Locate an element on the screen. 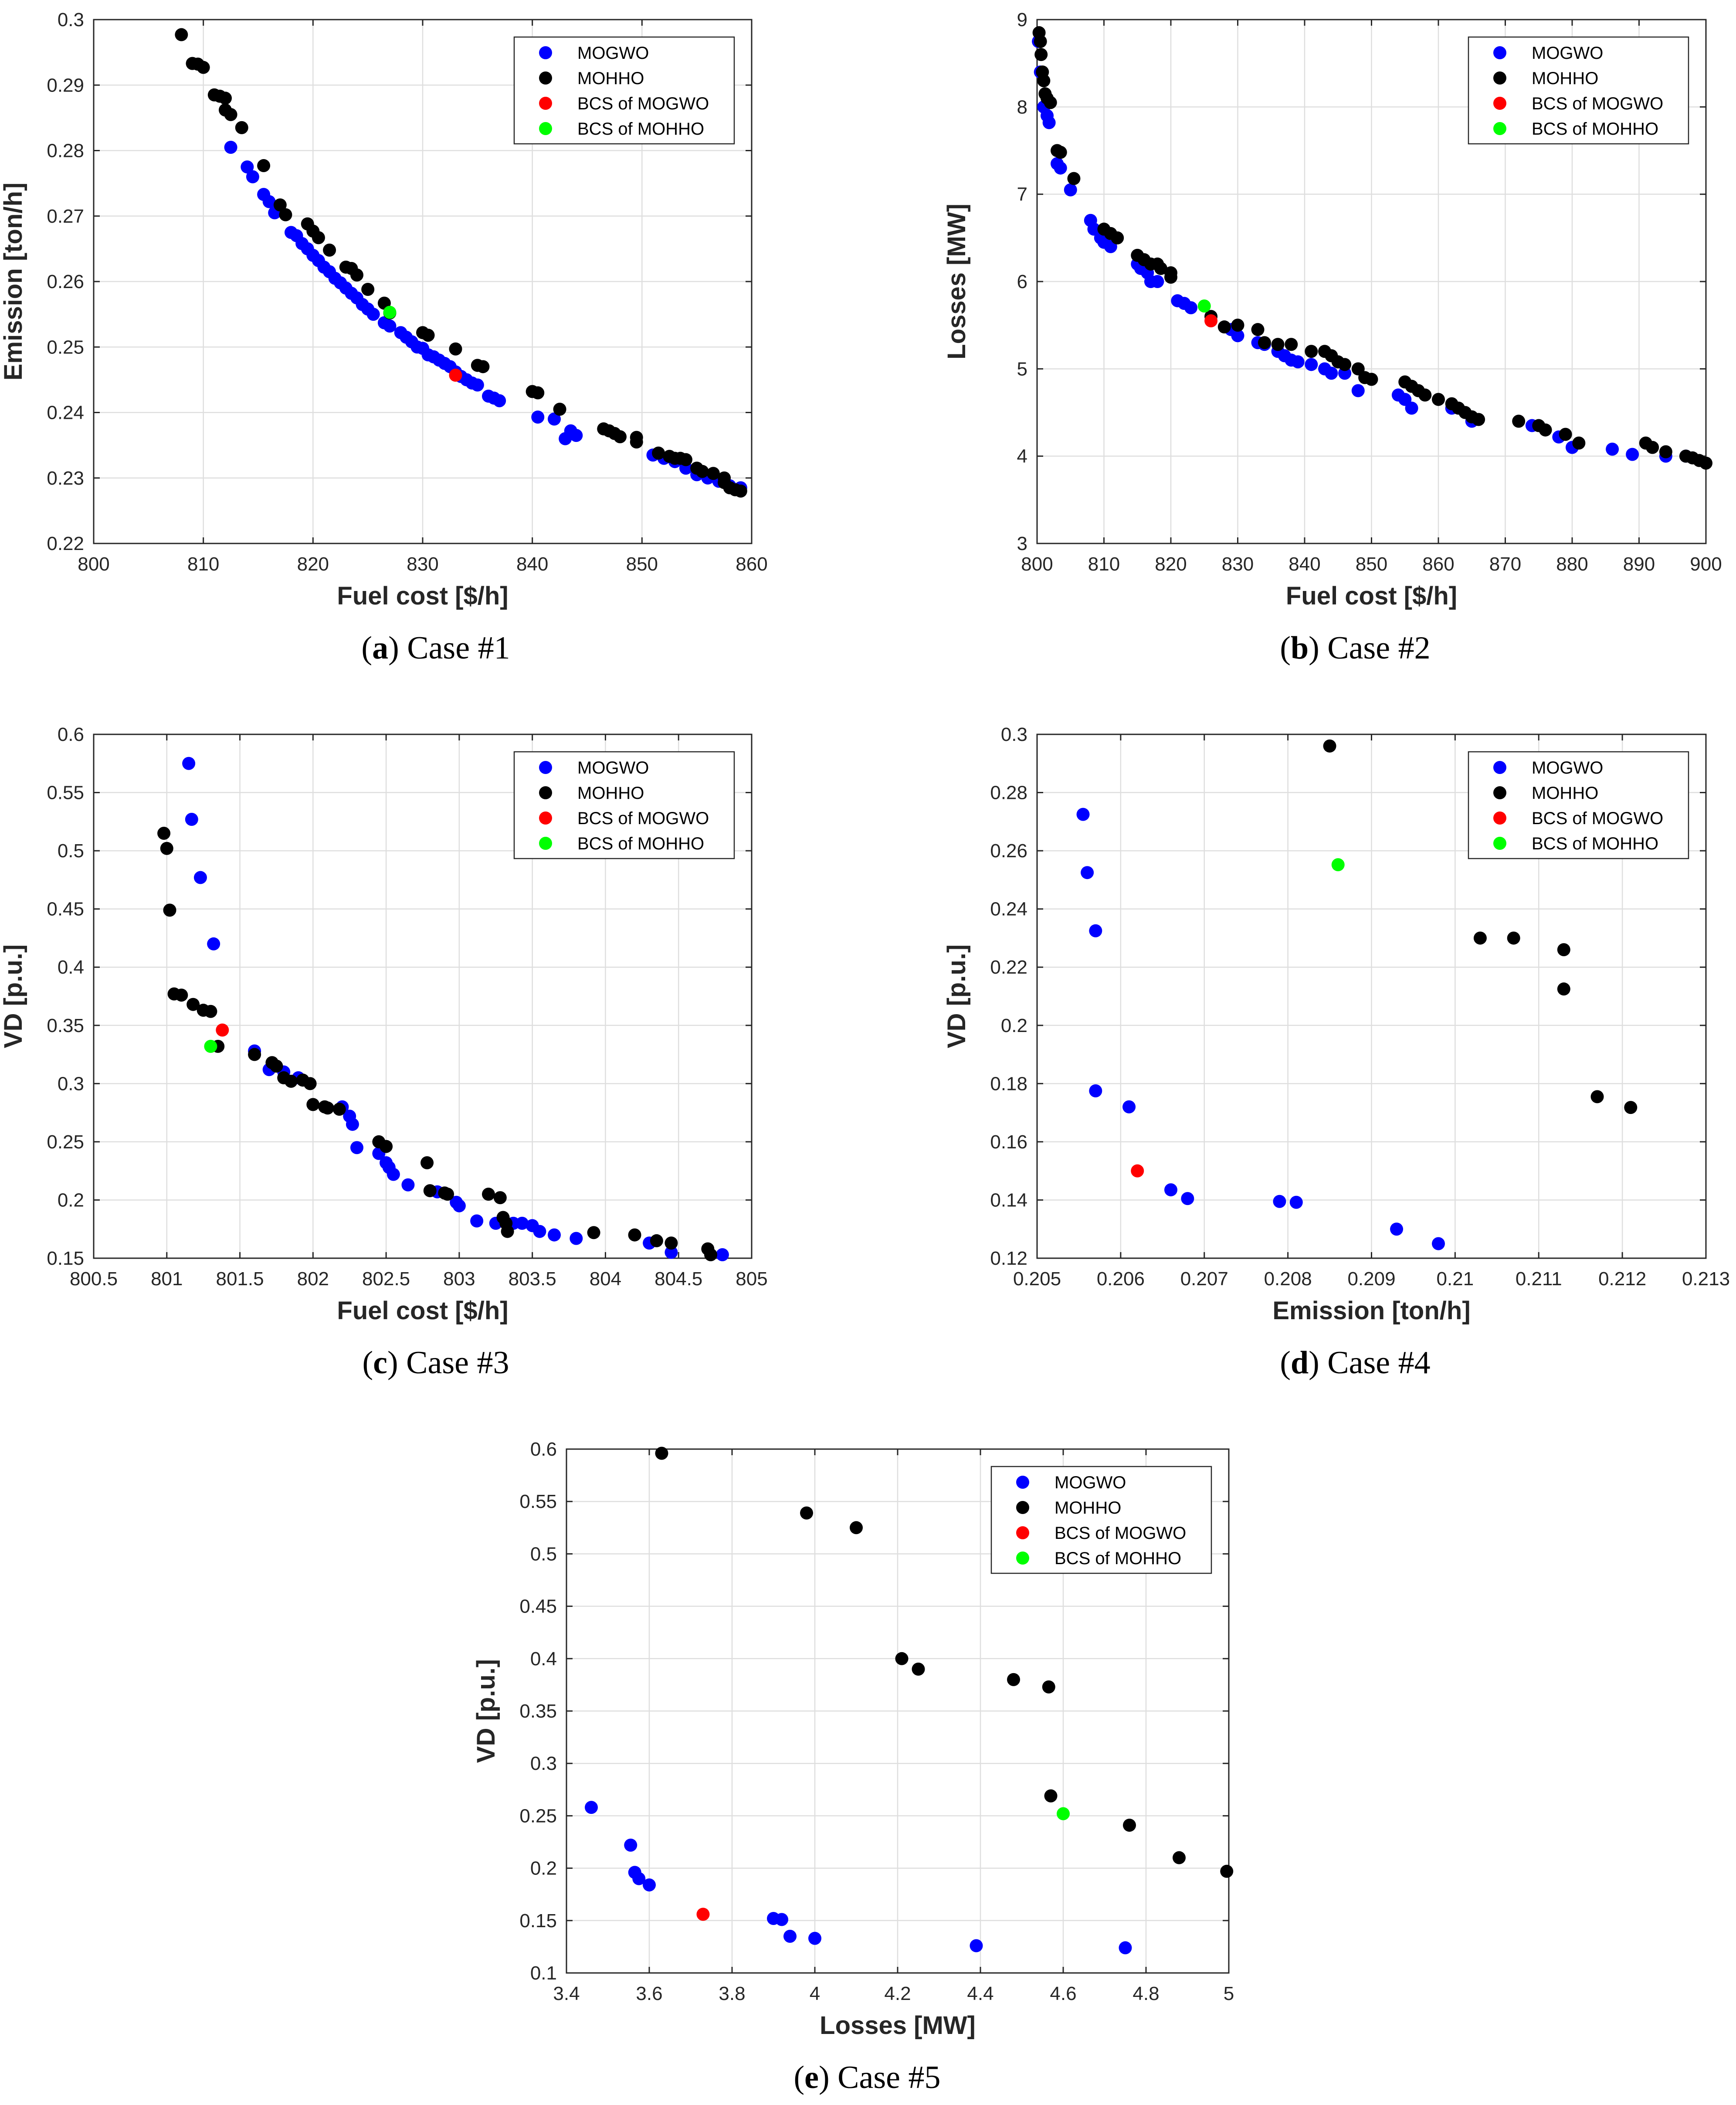  x-tick-label: 840 is located at coordinates (532, 564).